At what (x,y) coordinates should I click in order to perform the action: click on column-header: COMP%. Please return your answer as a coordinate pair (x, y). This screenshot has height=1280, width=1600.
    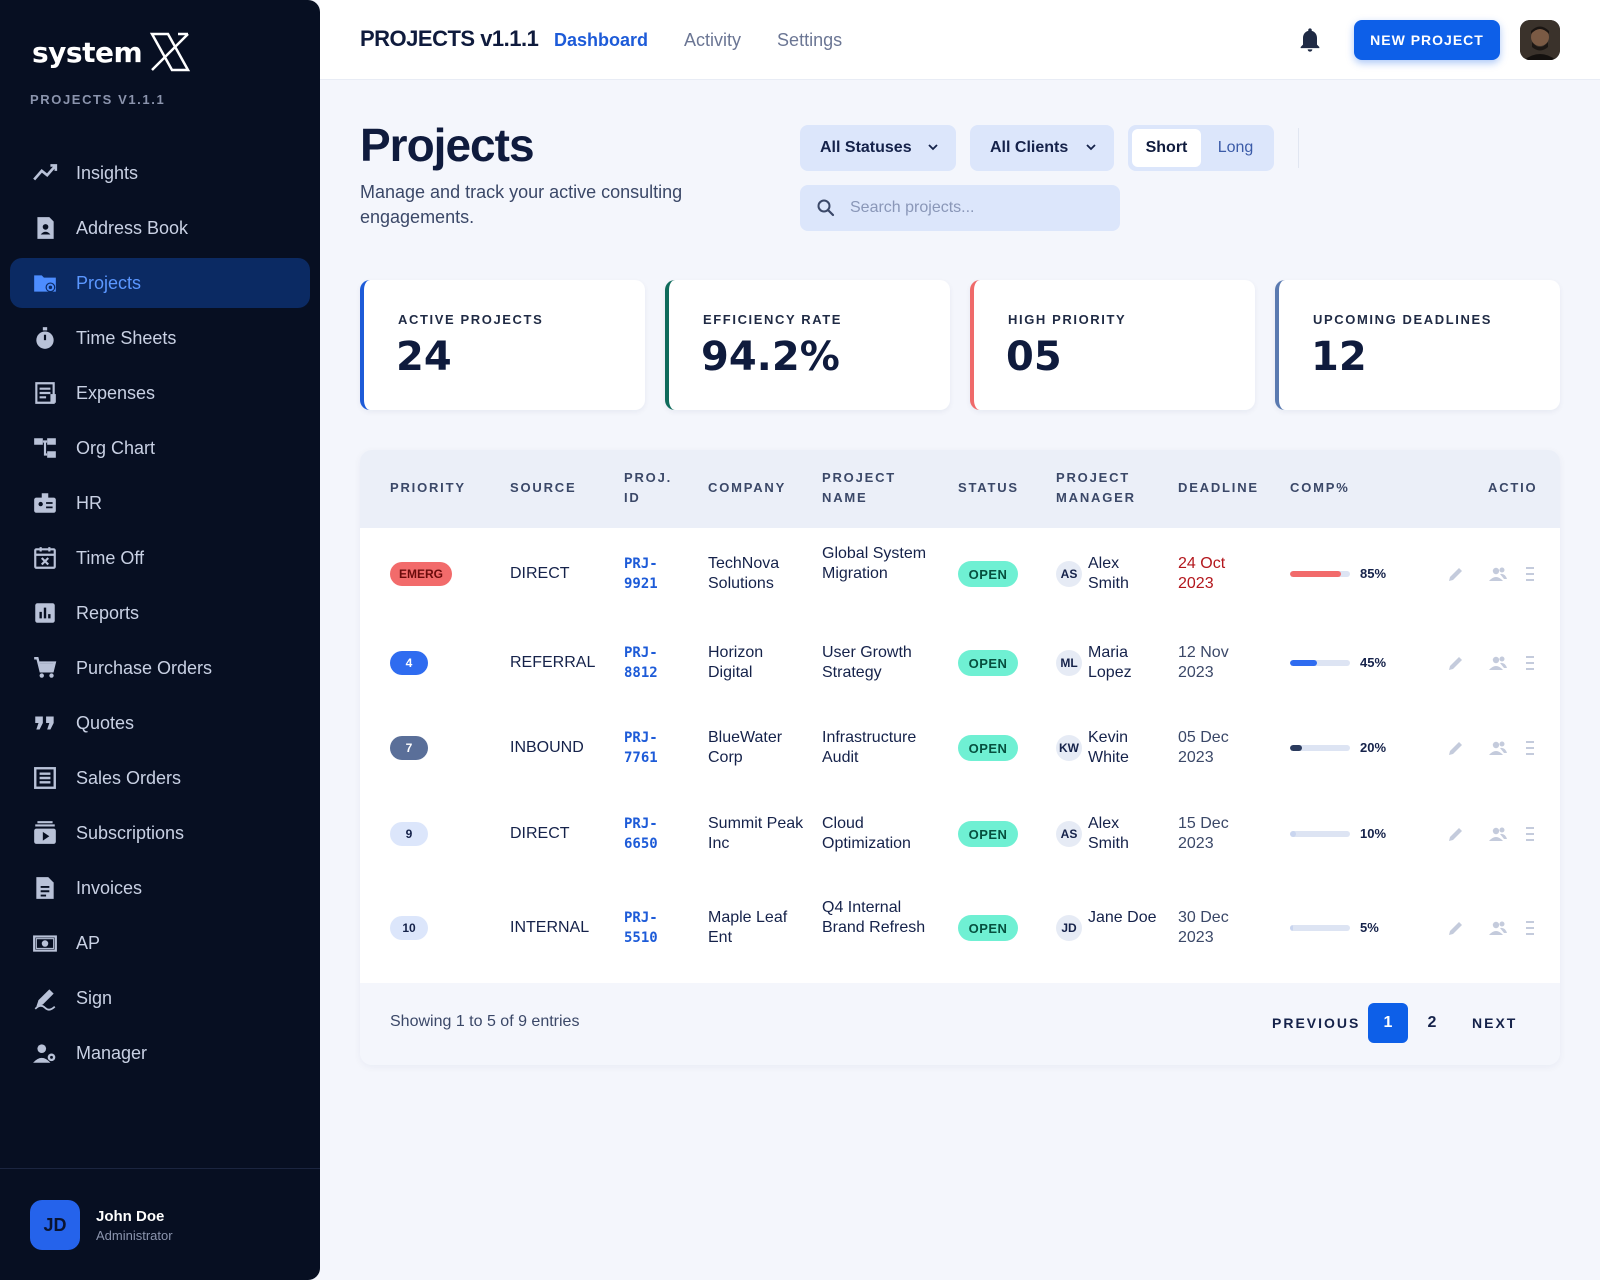
    Looking at the image, I should click on (1320, 487).